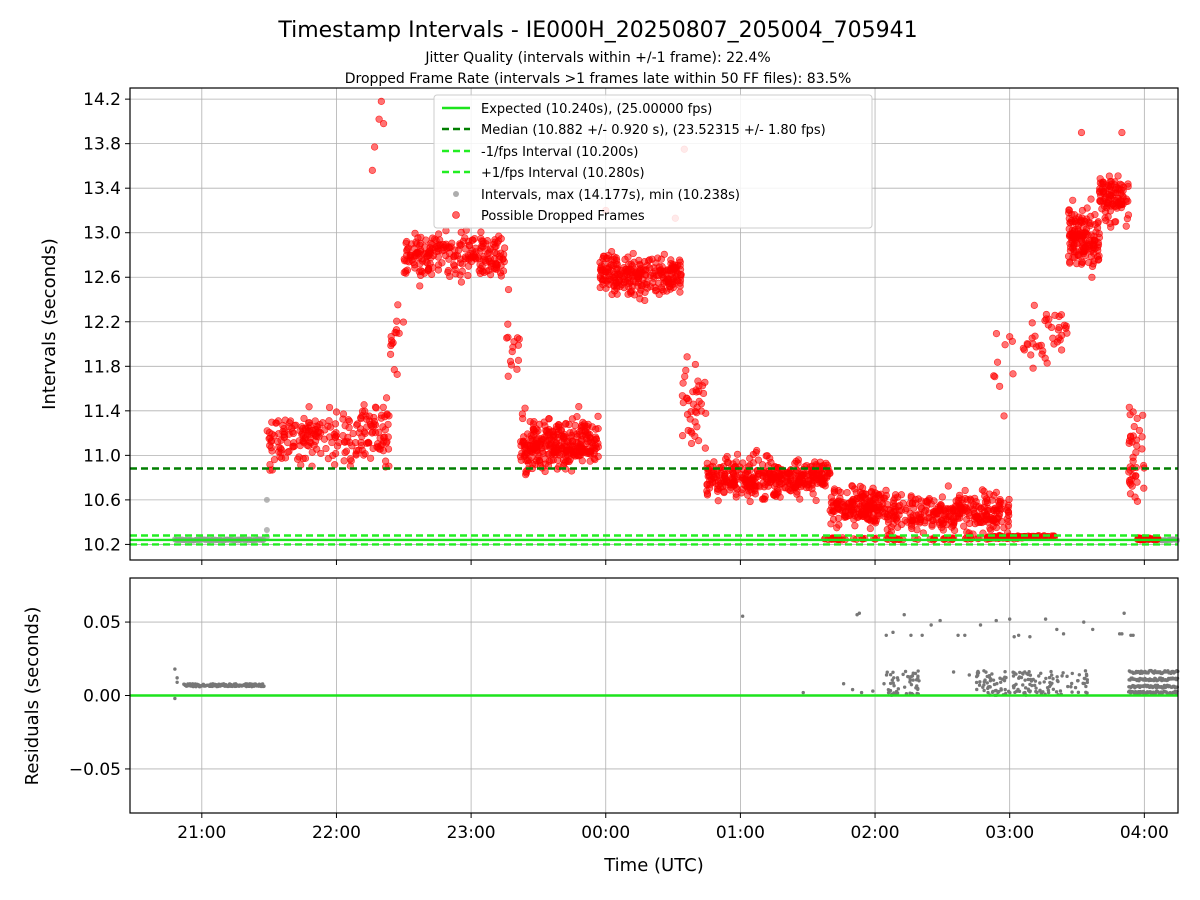  What do you see at coordinates (102, 697) in the screenshot?
I see `bottom-y-tick-label: 0.00` at bounding box center [102, 697].